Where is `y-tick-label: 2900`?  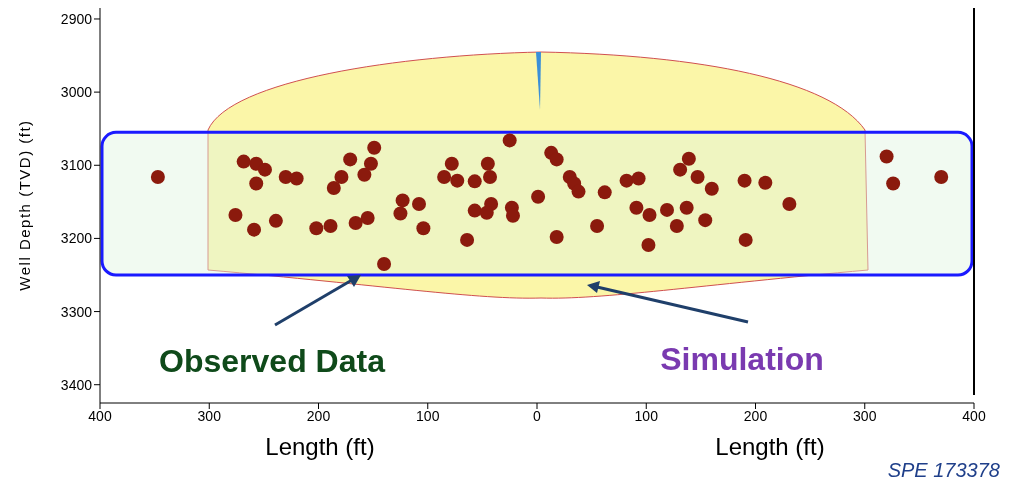
y-tick-label: 2900 is located at coordinates (76, 18).